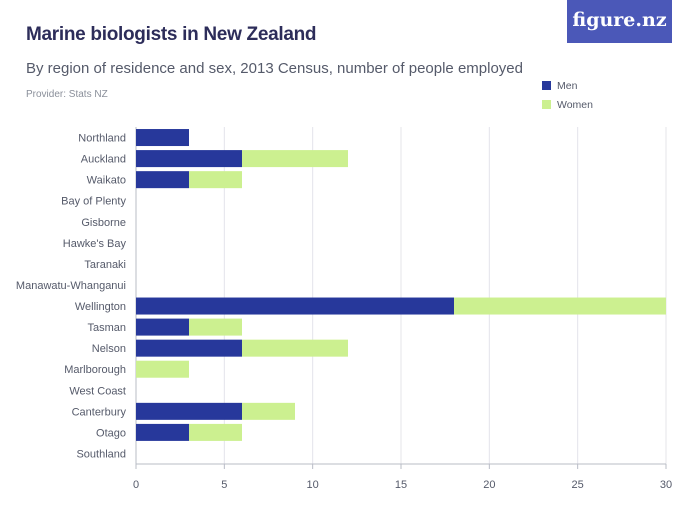 The height and width of the screenshot is (525, 700). I want to click on figure-nz-logo: figure.nz, so click(619, 21).